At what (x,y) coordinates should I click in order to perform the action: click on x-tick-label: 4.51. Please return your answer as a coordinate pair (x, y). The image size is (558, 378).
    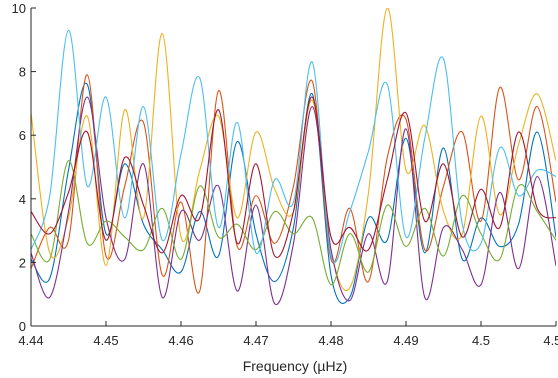
    Looking at the image, I should click on (550, 340).